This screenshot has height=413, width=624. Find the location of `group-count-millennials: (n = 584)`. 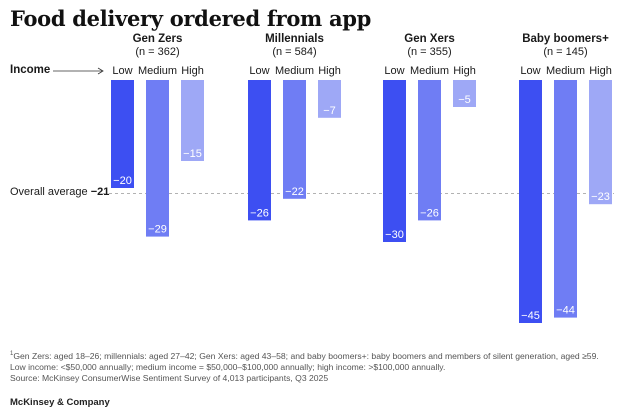

group-count-millennials: (n = 584) is located at coordinates (294, 52).